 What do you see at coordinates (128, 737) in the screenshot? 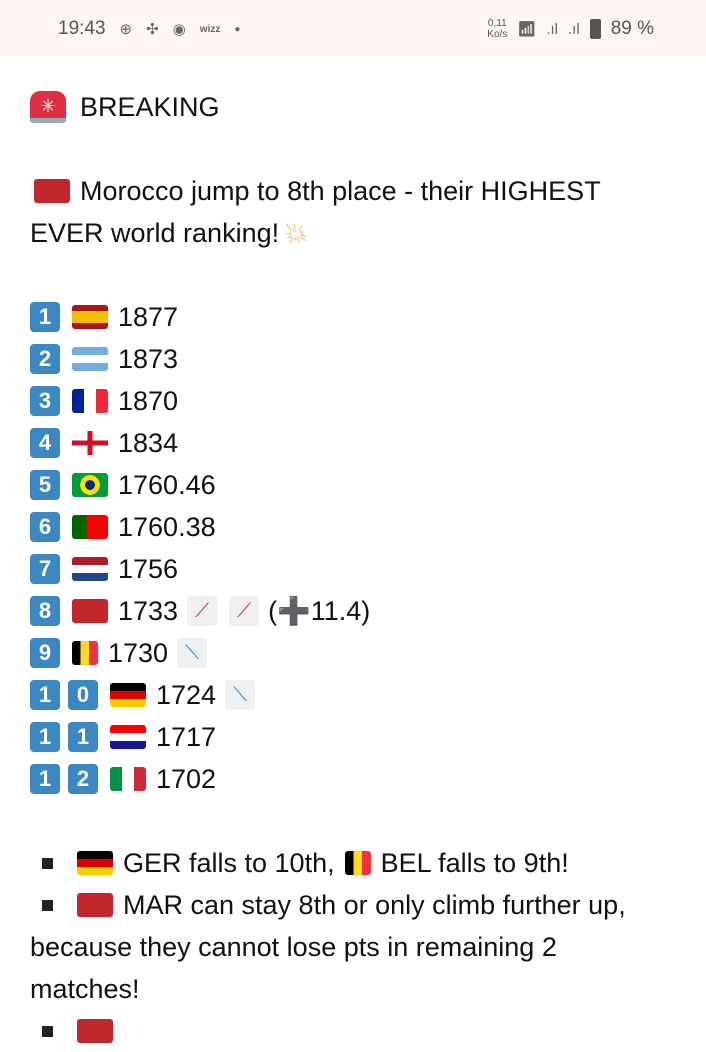
I see `croatia-flag-icon` at bounding box center [128, 737].